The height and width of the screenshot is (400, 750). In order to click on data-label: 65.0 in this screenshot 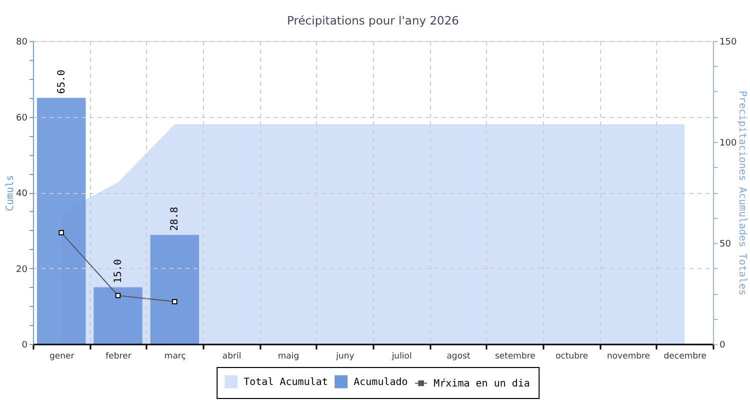, I will do `click(62, 82)`.